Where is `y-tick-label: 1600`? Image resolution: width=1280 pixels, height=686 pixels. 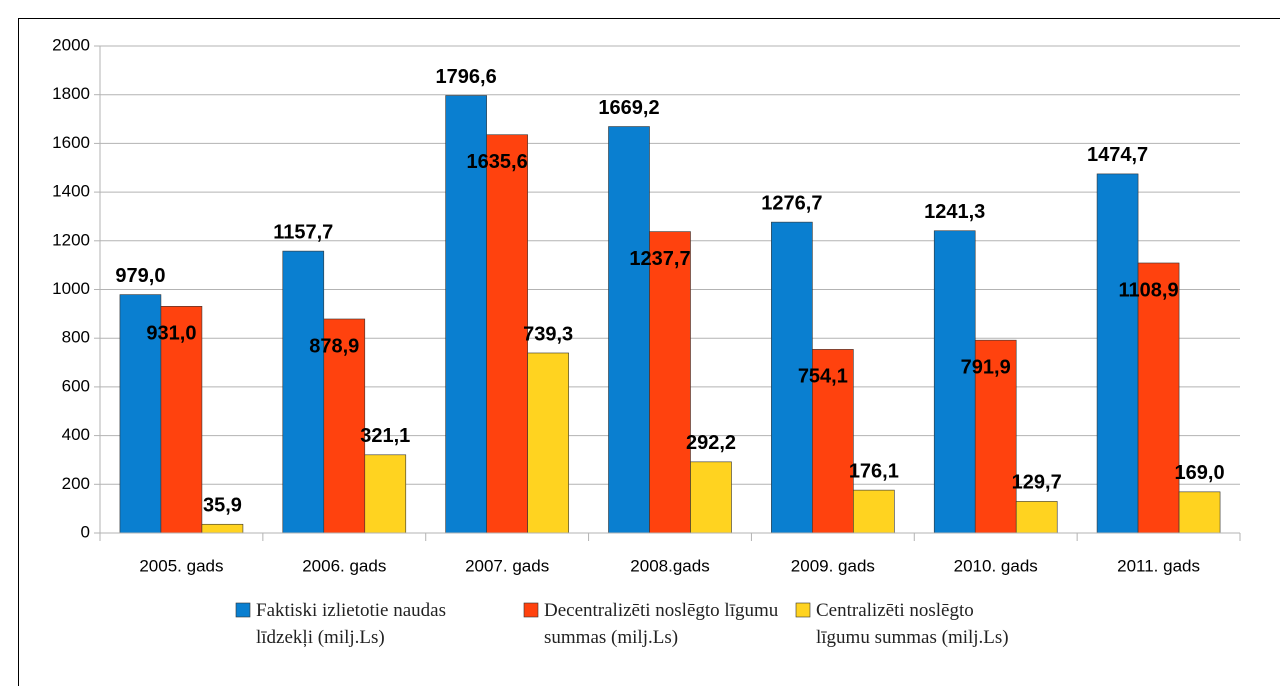 y-tick-label: 1600 is located at coordinates (71, 142).